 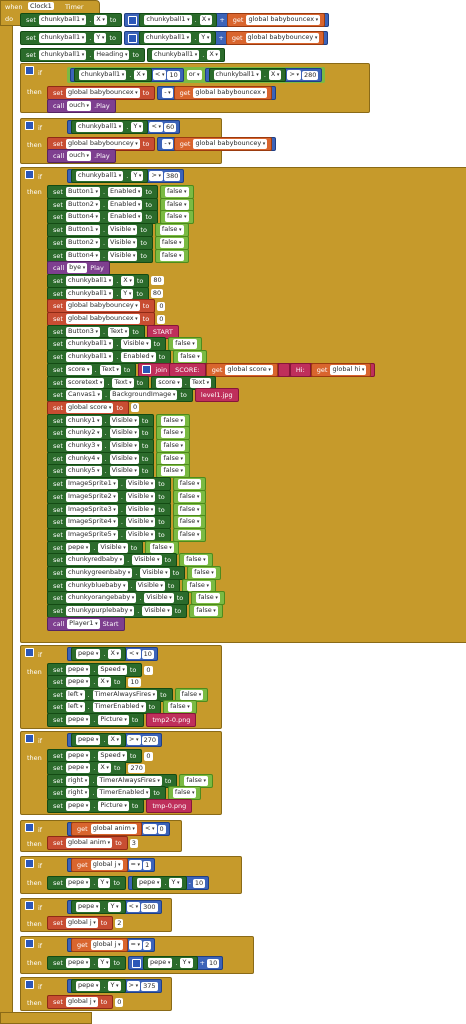 I want to click on statement-row: callPlayer1Start, so click(x=86, y=623).